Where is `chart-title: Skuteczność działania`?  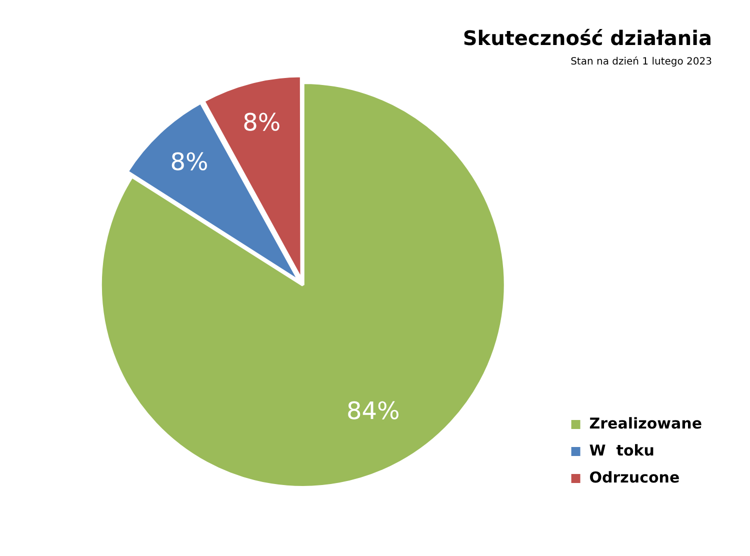 chart-title: Skuteczność działania is located at coordinates (587, 38).